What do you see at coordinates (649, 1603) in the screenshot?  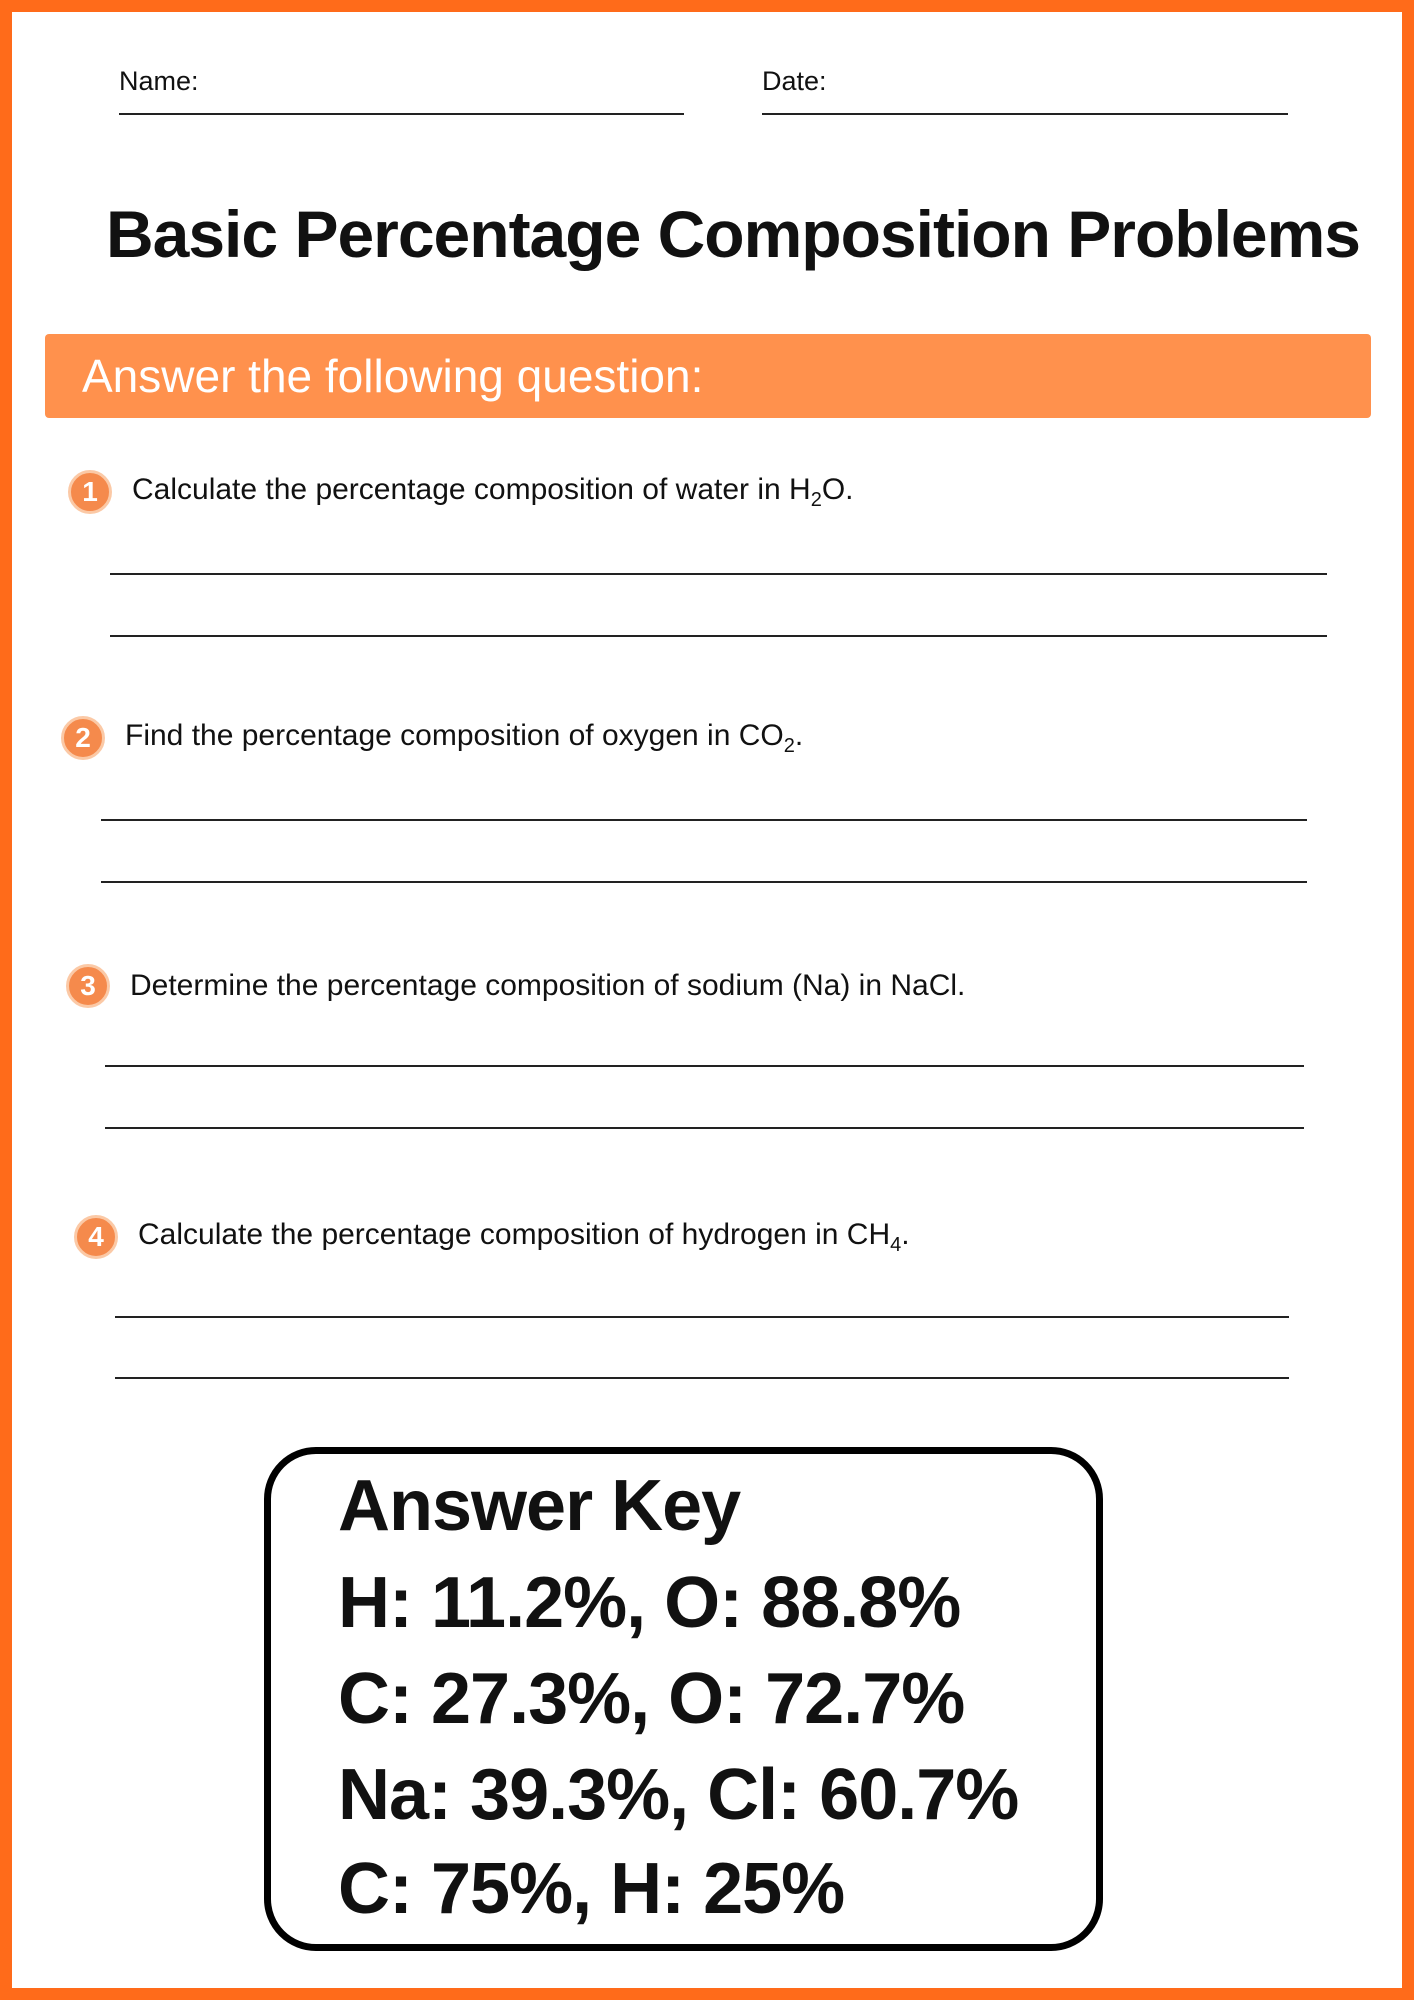 I see `answer-key-line: H: 11.2%, O: 88.8%` at bounding box center [649, 1603].